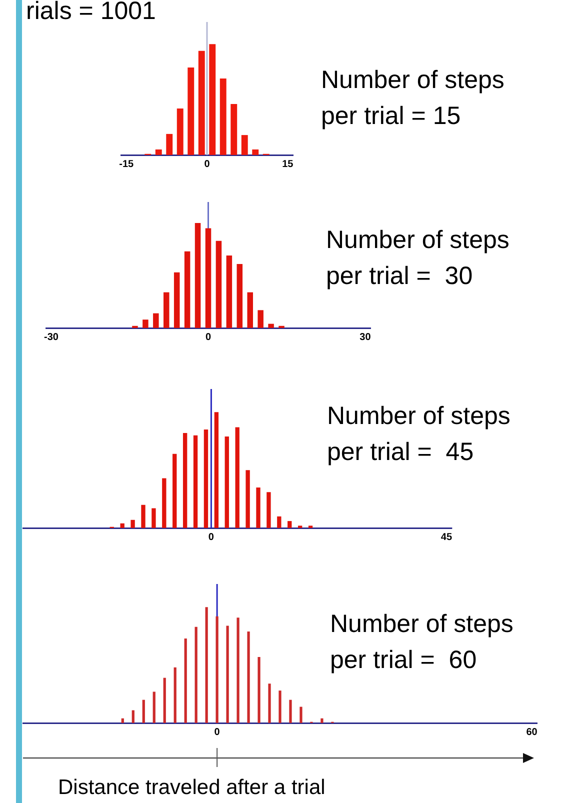 The image size is (562, 803). I want to click on x-tick-label: -15, so click(126, 164).